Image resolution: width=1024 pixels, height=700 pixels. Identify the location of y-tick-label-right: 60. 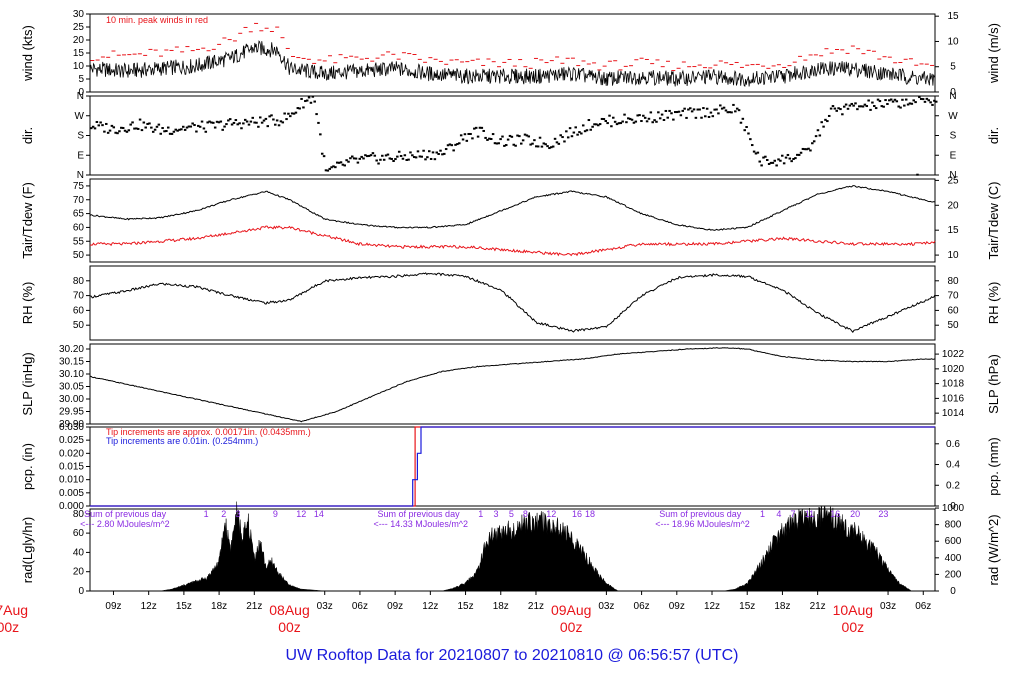
(953, 310).